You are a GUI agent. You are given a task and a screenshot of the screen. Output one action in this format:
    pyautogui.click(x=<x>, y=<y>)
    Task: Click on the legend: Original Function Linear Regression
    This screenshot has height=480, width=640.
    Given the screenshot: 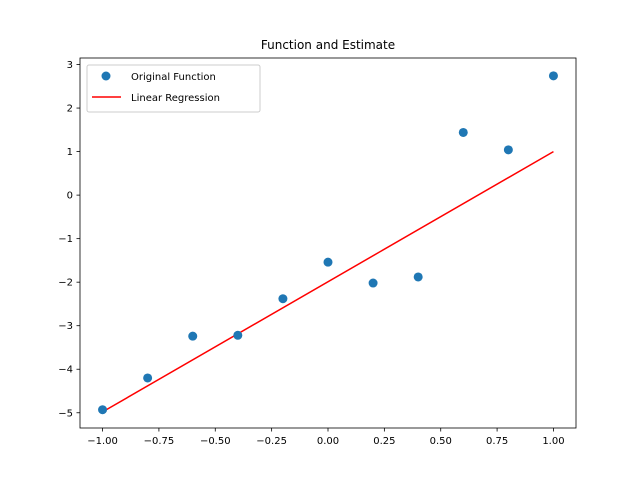 What is the action you would take?
    pyautogui.click(x=173, y=88)
    